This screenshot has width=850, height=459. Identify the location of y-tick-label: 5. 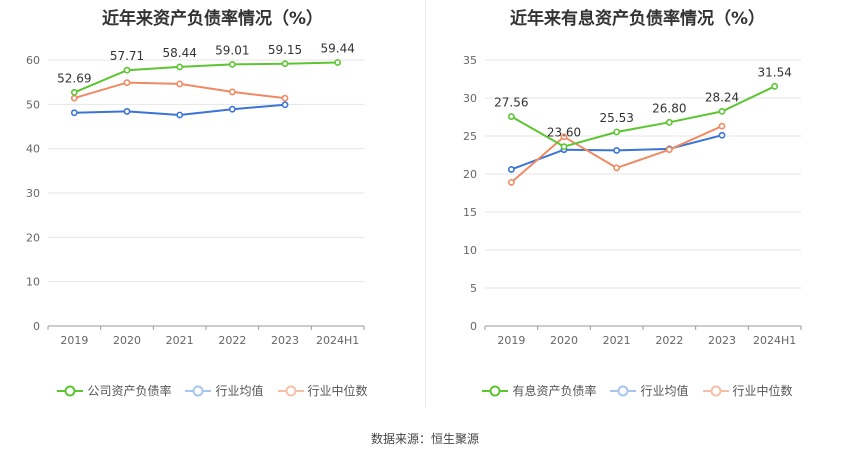
(473, 288).